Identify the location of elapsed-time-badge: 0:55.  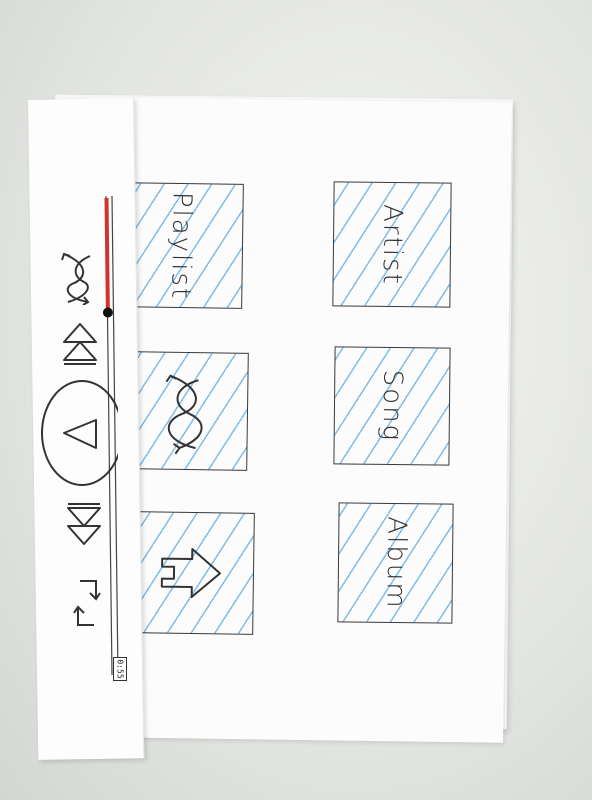
(120, 669).